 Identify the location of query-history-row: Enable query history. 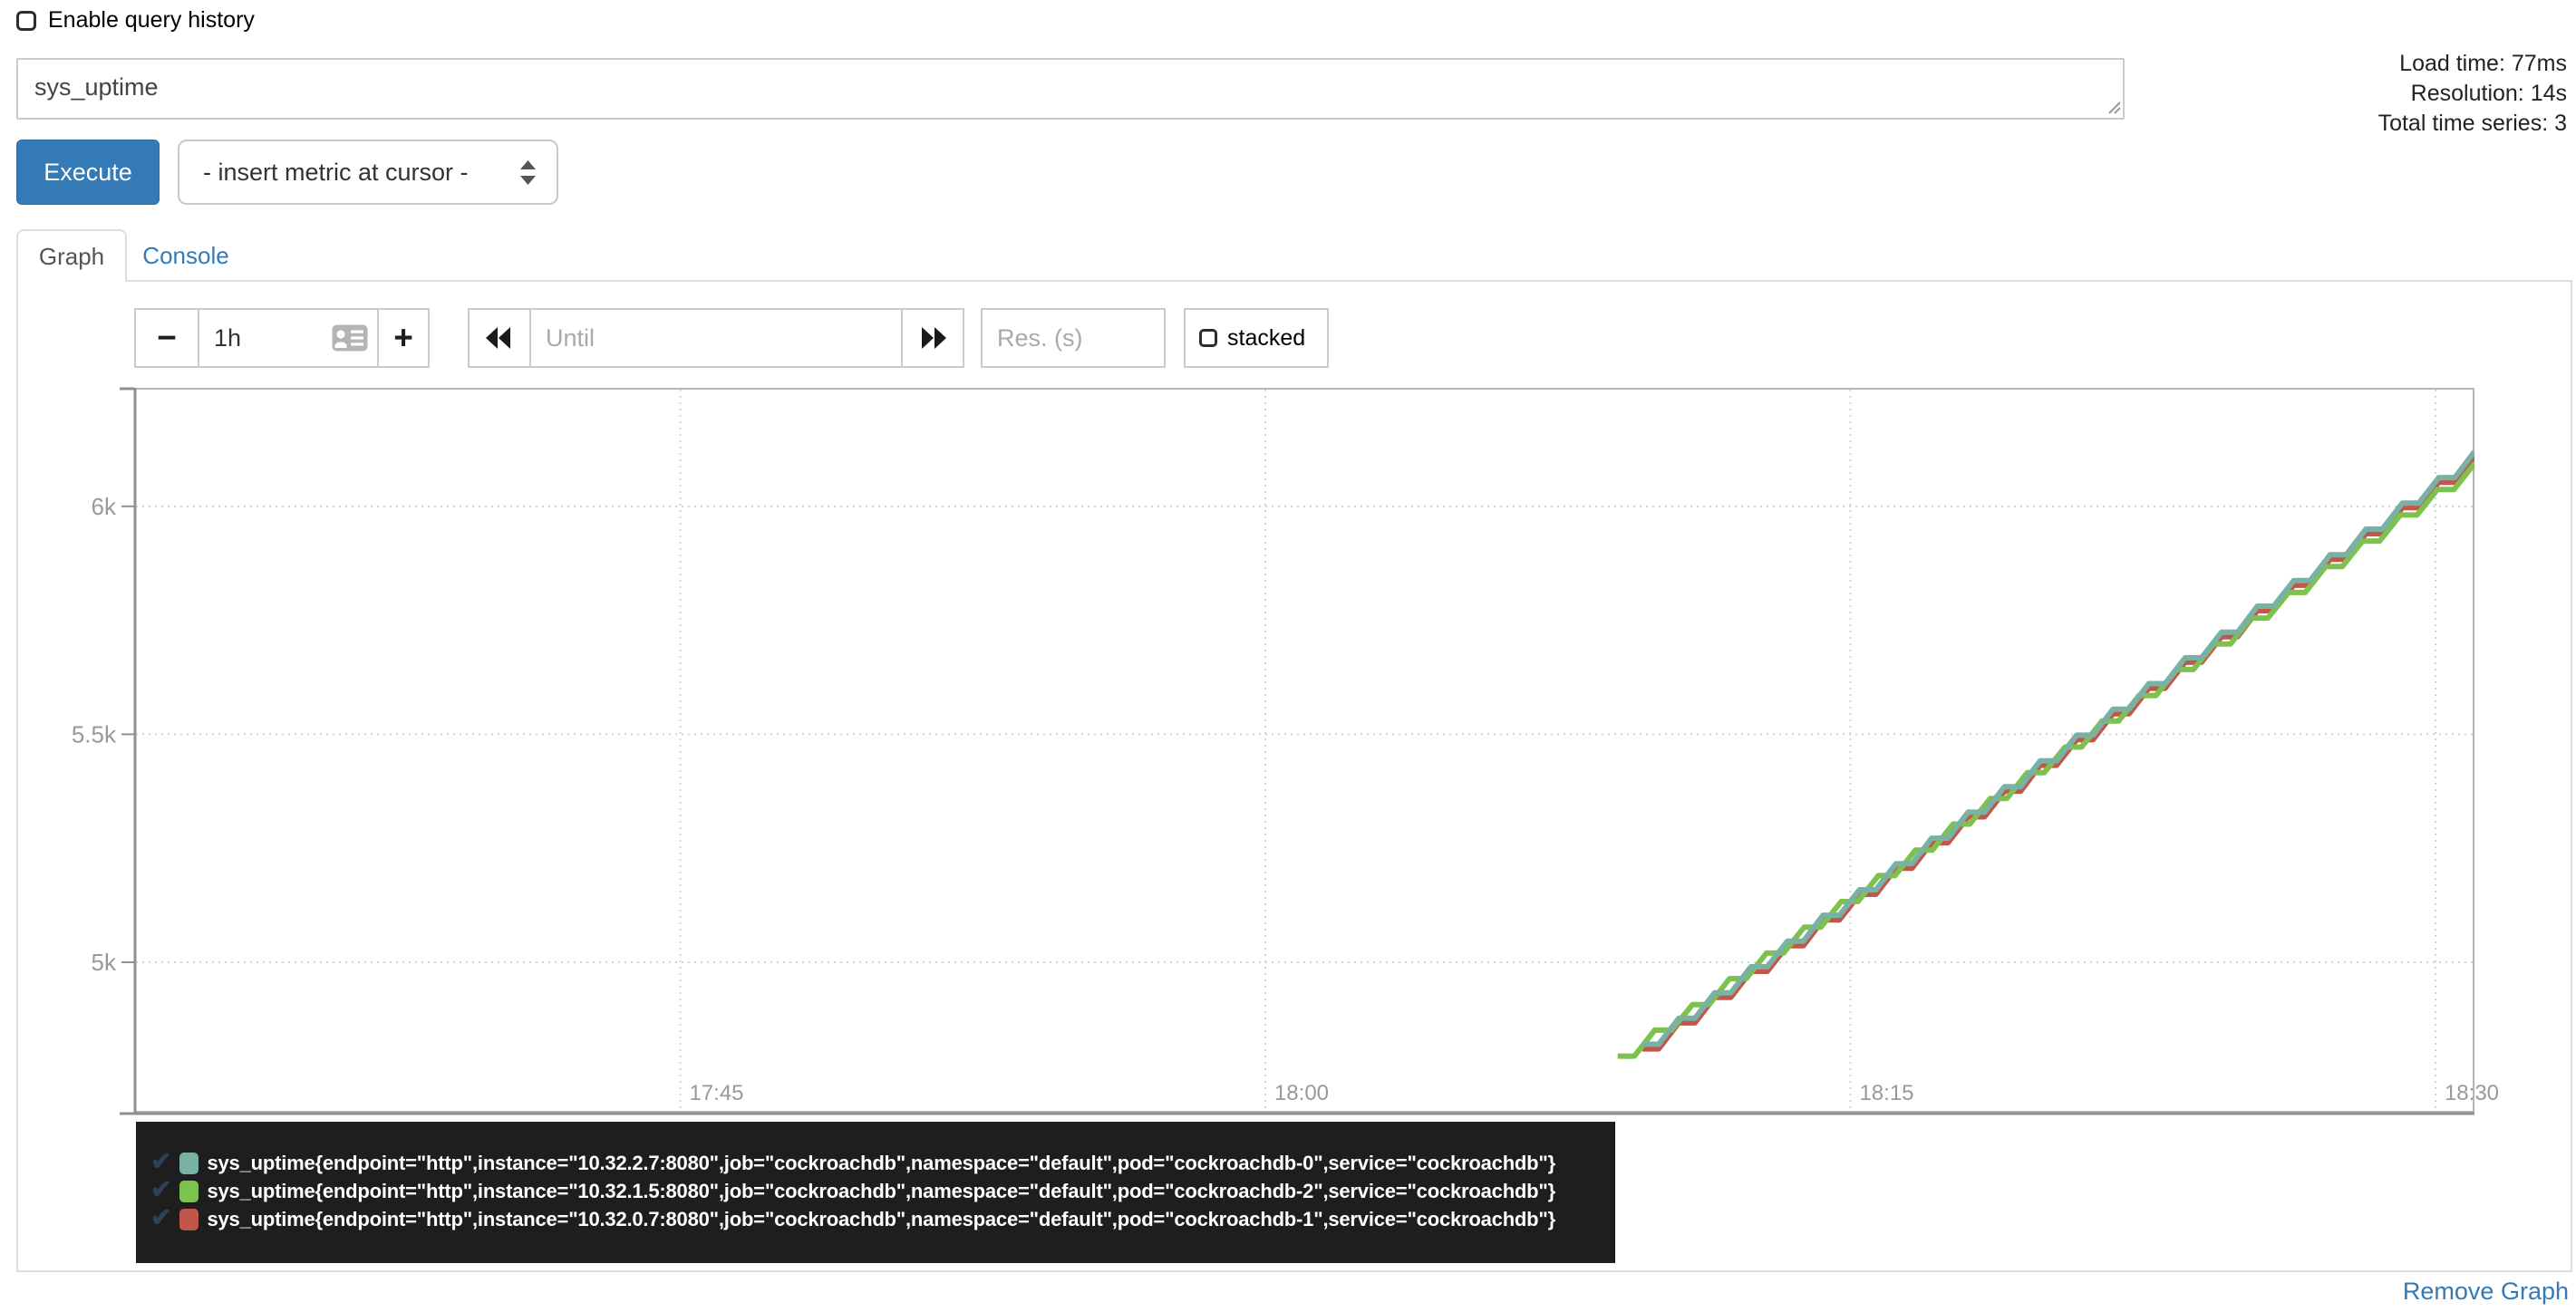
(135, 21).